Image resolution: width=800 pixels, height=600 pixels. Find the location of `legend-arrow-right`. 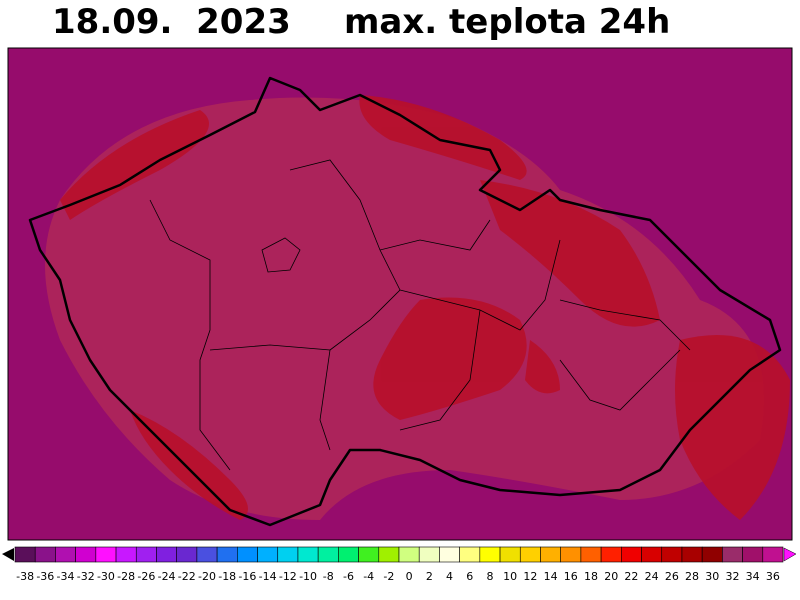

legend-arrow-right is located at coordinates (790, 554).